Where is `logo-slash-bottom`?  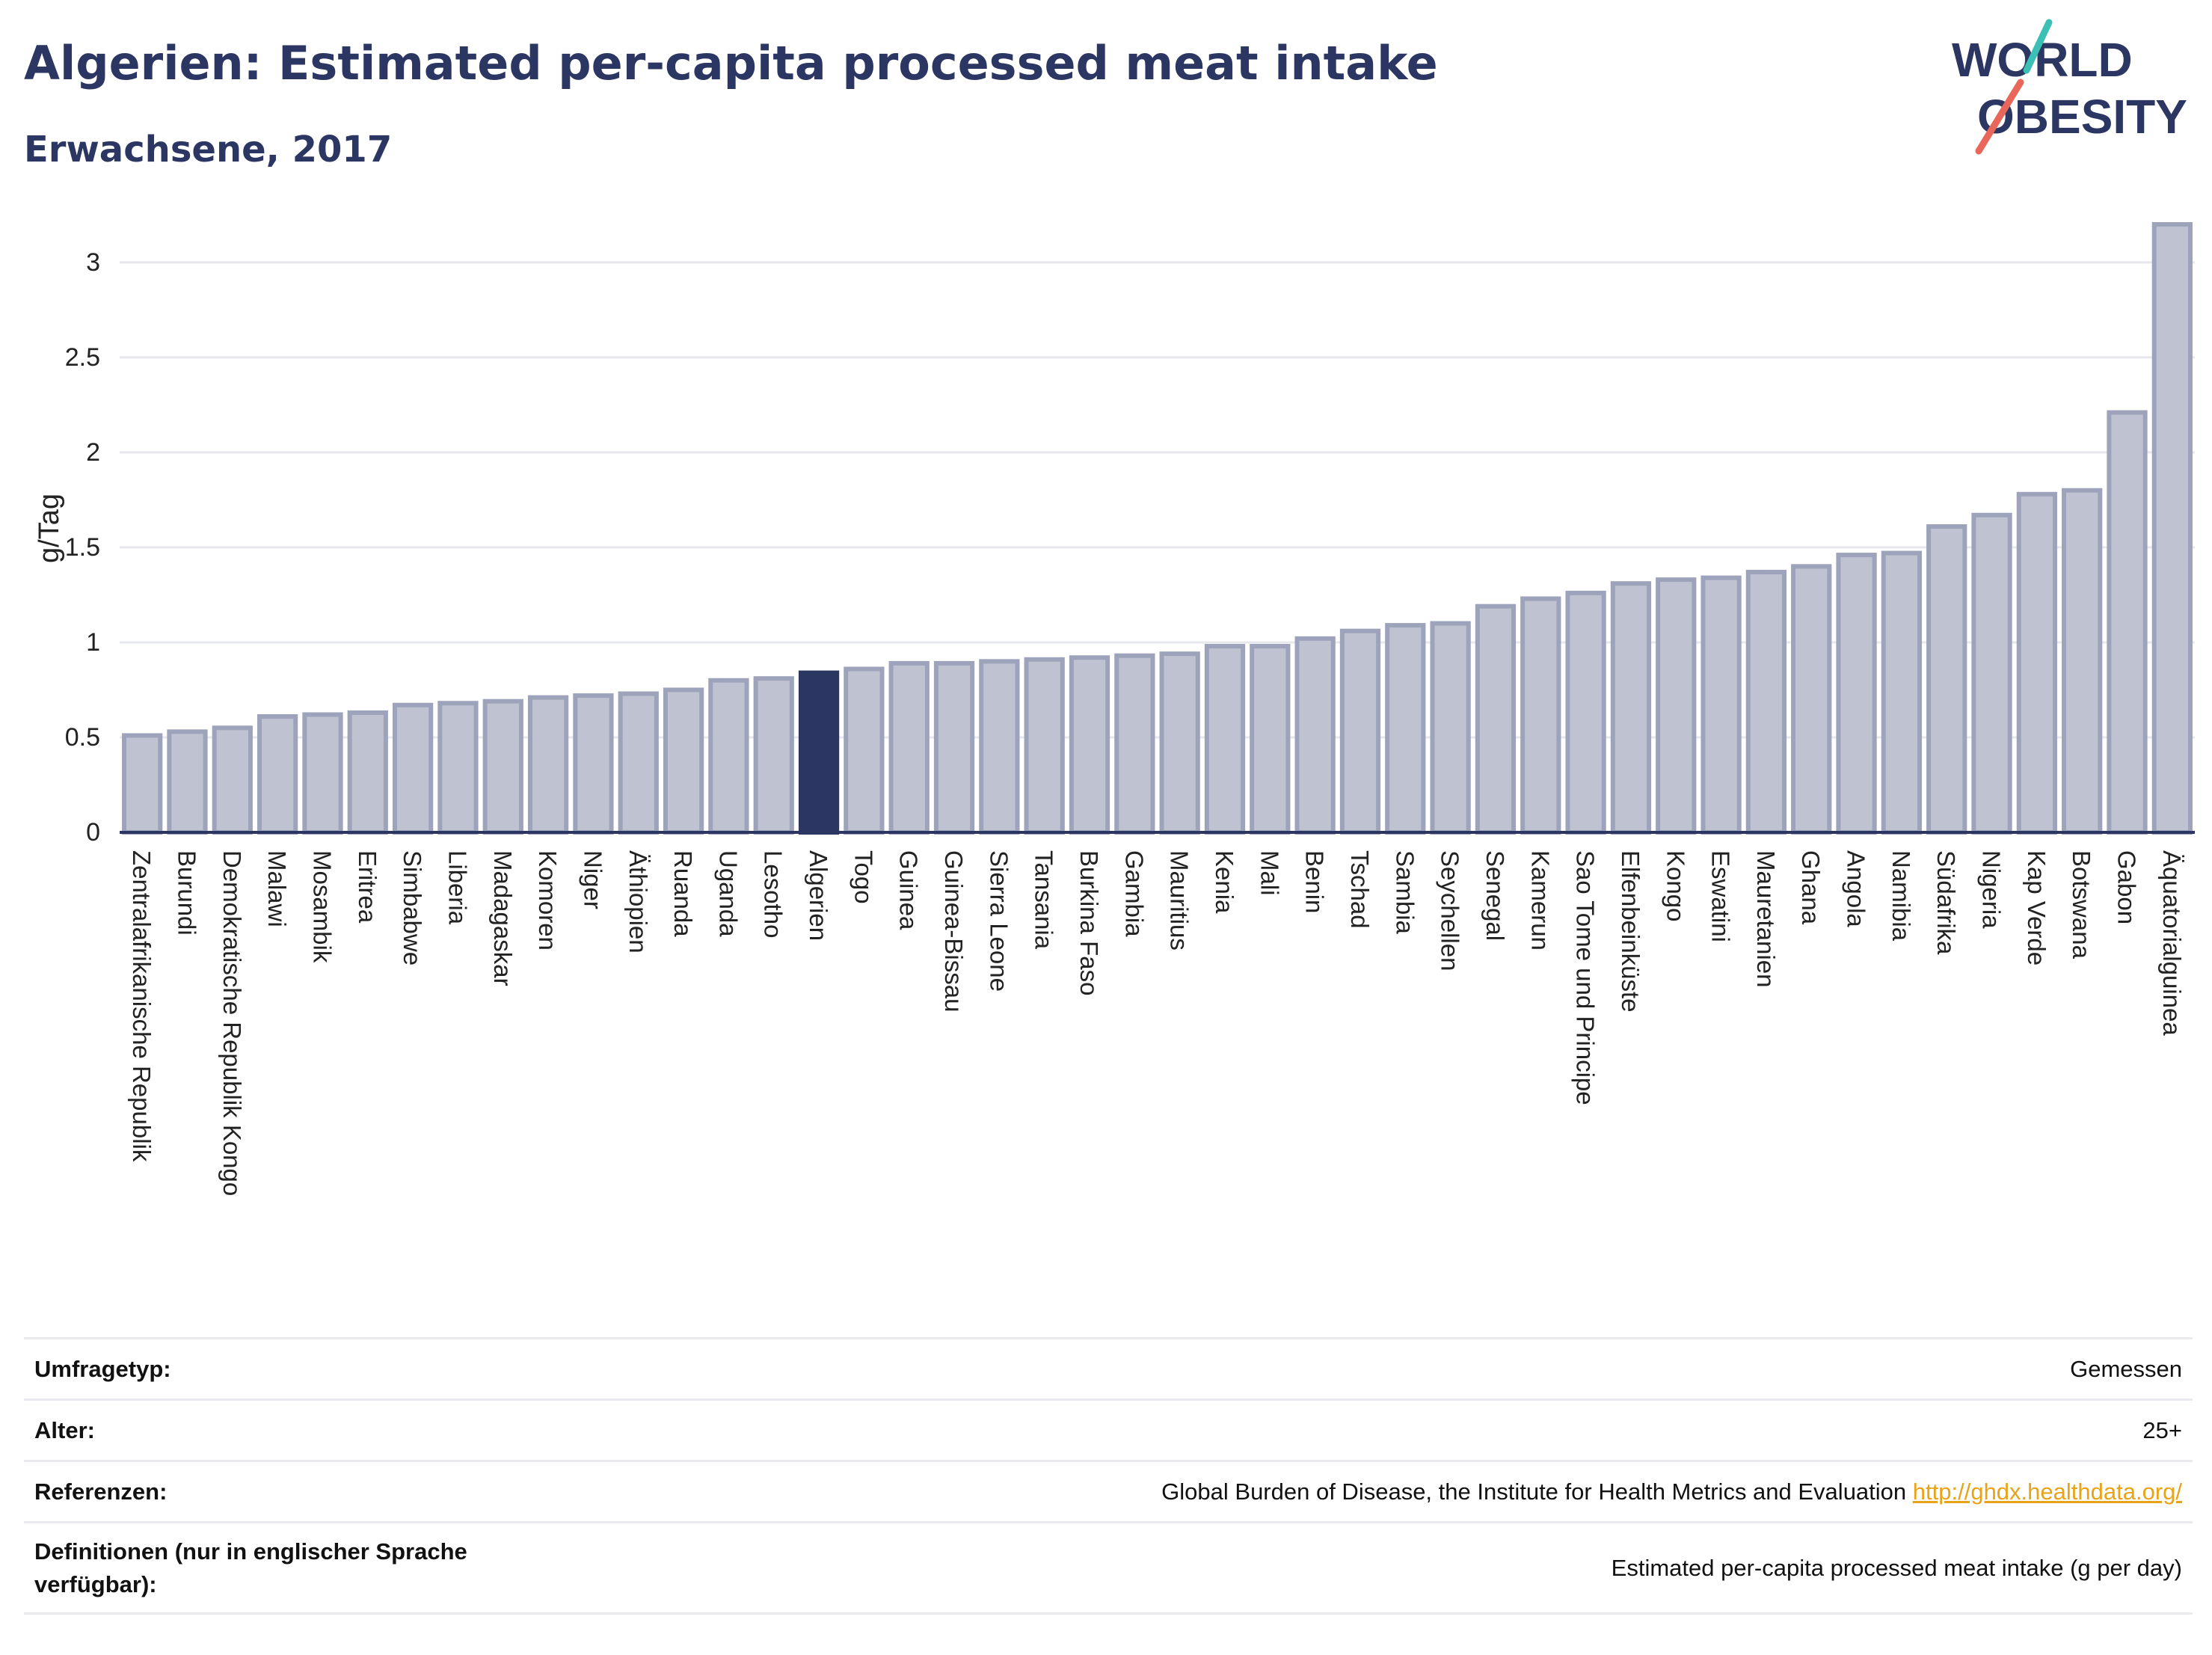
logo-slash-bottom is located at coordinates (2000, 117).